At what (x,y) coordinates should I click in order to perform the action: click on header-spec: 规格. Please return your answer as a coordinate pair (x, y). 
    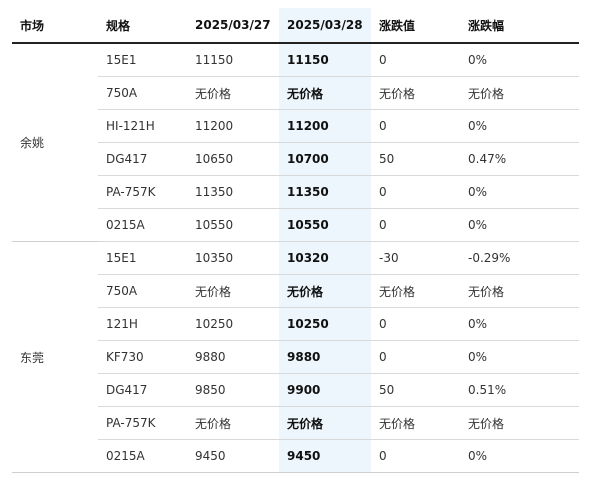
    Looking at the image, I should click on (142, 26).